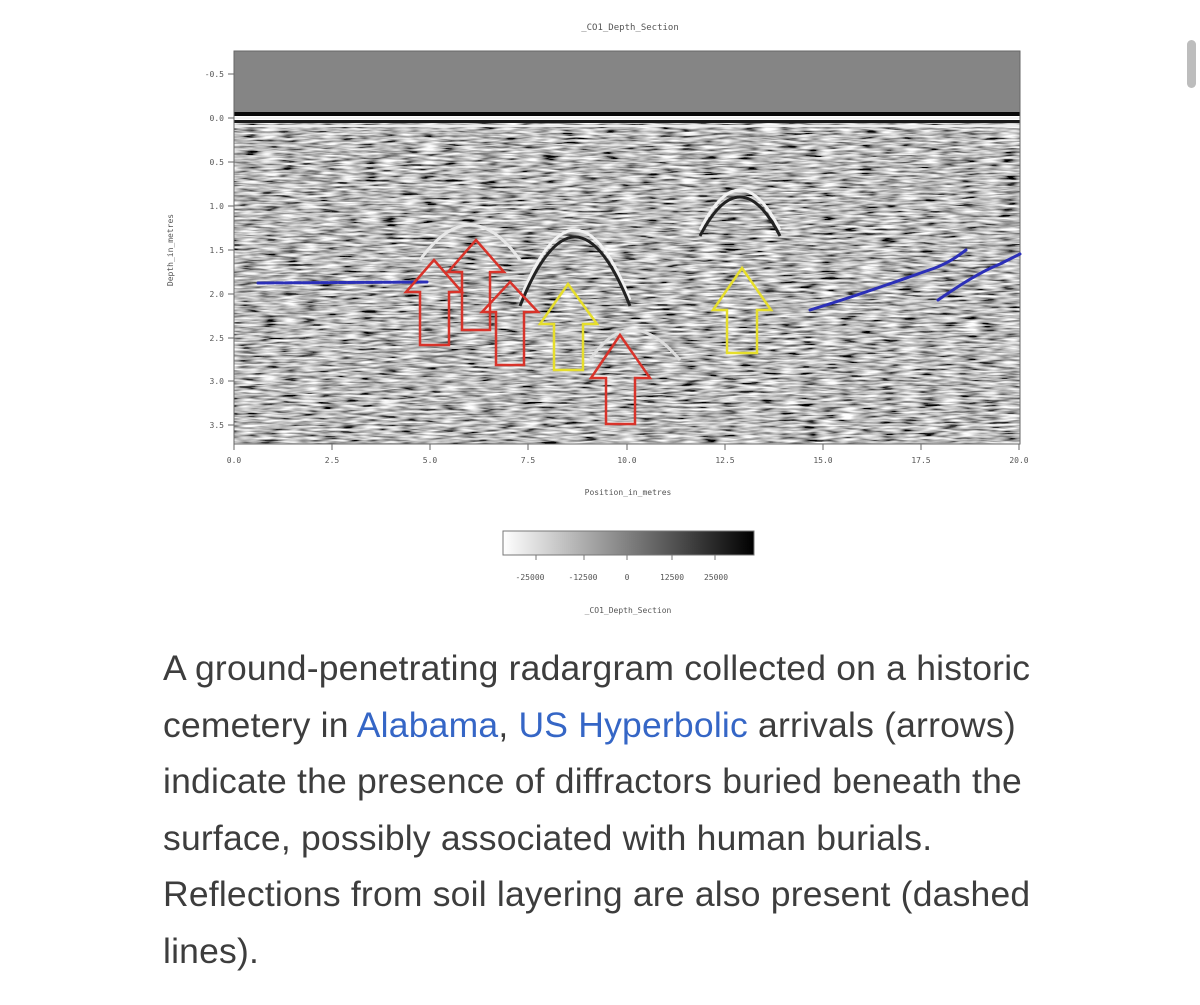 The height and width of the screenshot is (1005, 1200). I want to click on y-tick-label: 2.0, so click(217, 294).